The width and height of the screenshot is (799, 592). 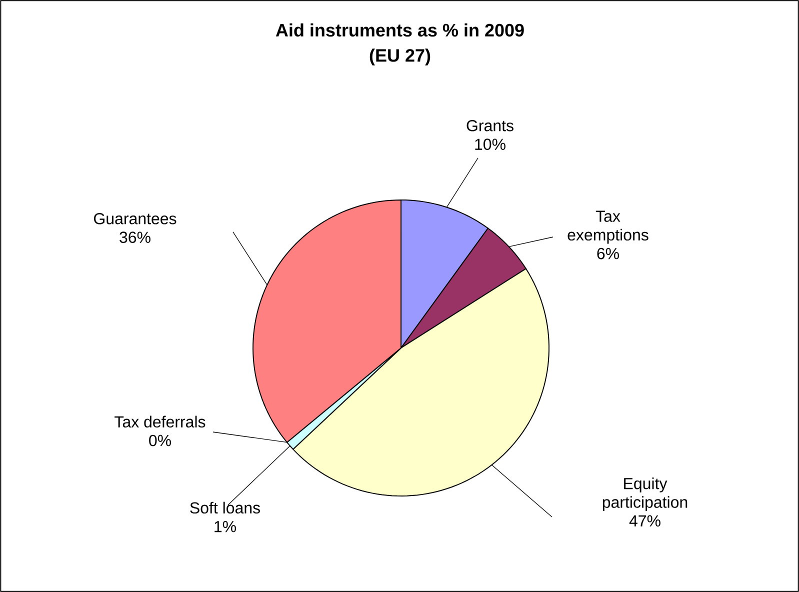 What do you see at coordinates (135, 237) in the screenshot?
I see `data-label: 36%` at bounding box center [135, 237].